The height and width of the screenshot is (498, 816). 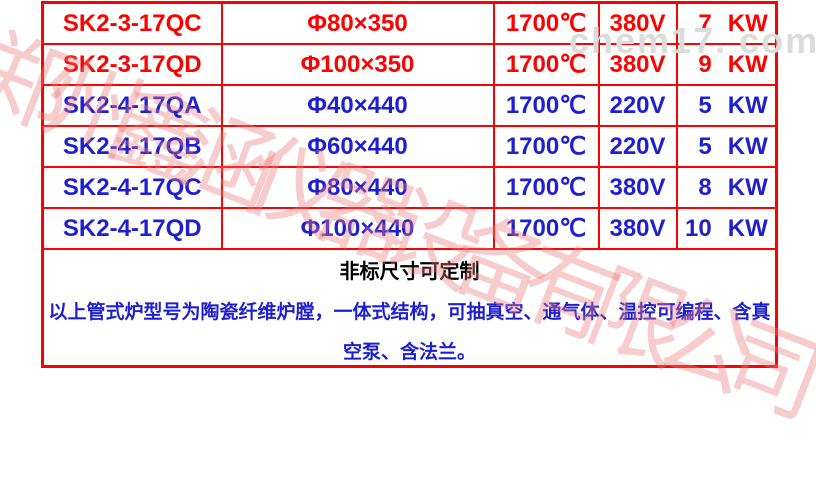 I want to click on table-row: SK2-3-17QD Φ100×350 1700℃ 380V 9 KW, so click(x=409, y=64).